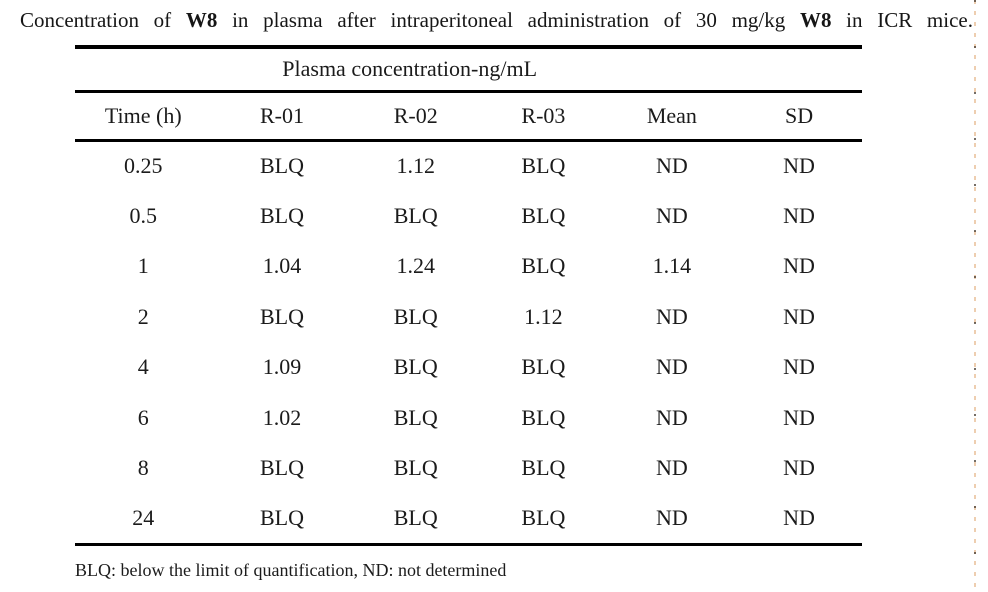 The height and width of the screenshot is (592, 988). I want to click on table-row: 0.25 BLQ 1.12 BLQ ND ND, so click(468, 165).